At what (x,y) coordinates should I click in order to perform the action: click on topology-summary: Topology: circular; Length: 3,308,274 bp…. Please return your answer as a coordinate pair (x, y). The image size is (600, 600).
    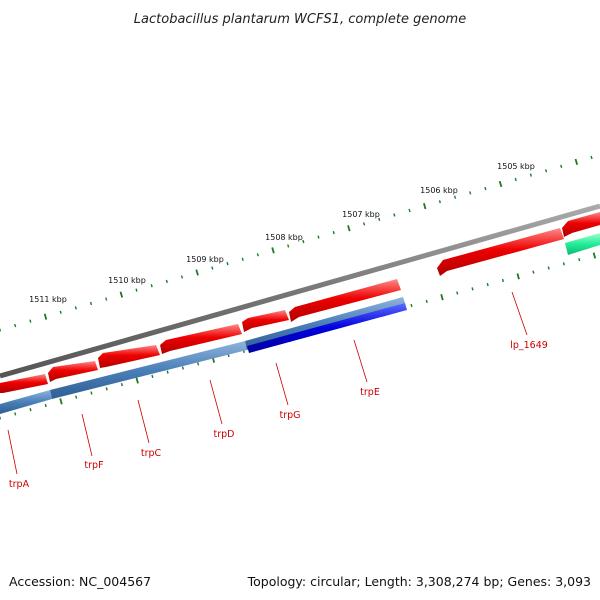
    Looking at the image, I should click on (419, 581).